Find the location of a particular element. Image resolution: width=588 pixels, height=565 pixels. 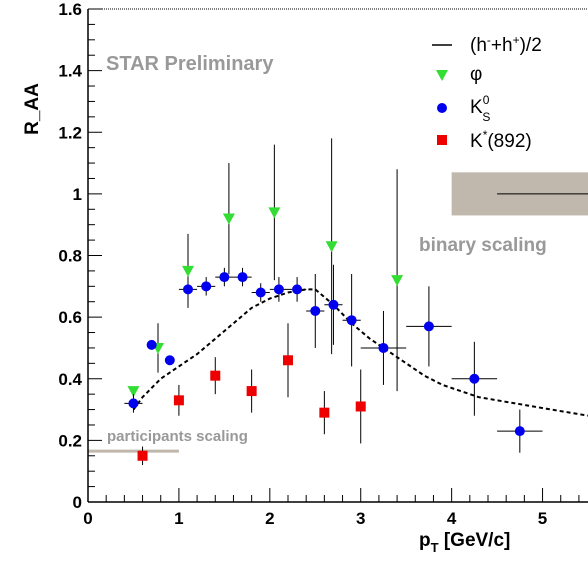

annotation-binary-scaling: binary scaling is located at coordinates (483, 245).